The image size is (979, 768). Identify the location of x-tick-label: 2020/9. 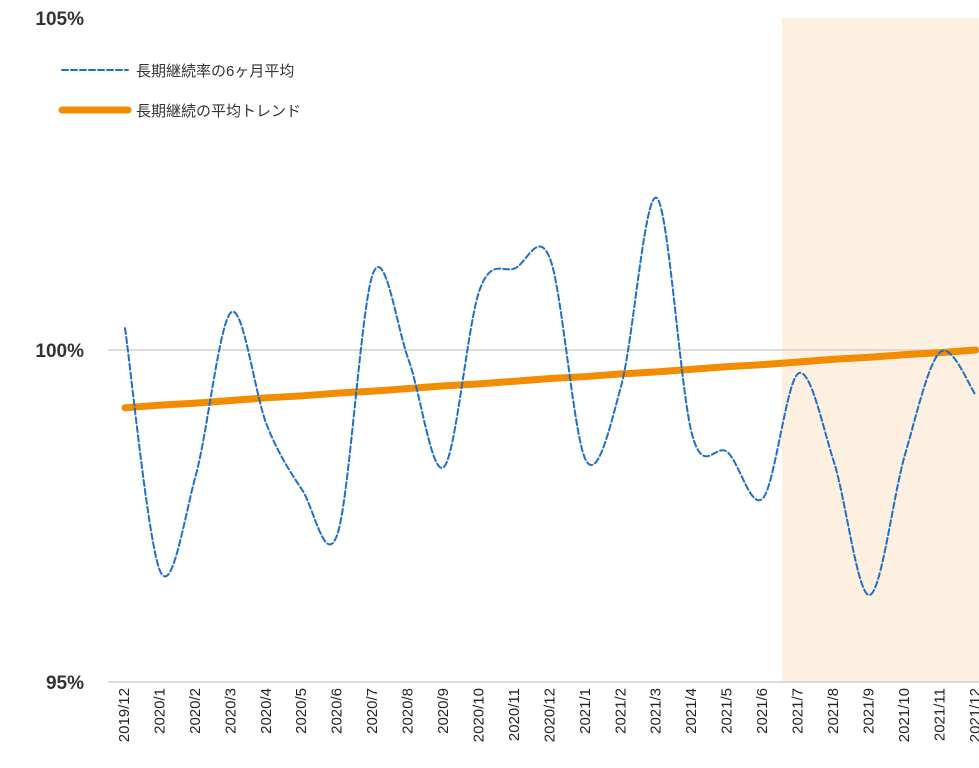
(443, 711).